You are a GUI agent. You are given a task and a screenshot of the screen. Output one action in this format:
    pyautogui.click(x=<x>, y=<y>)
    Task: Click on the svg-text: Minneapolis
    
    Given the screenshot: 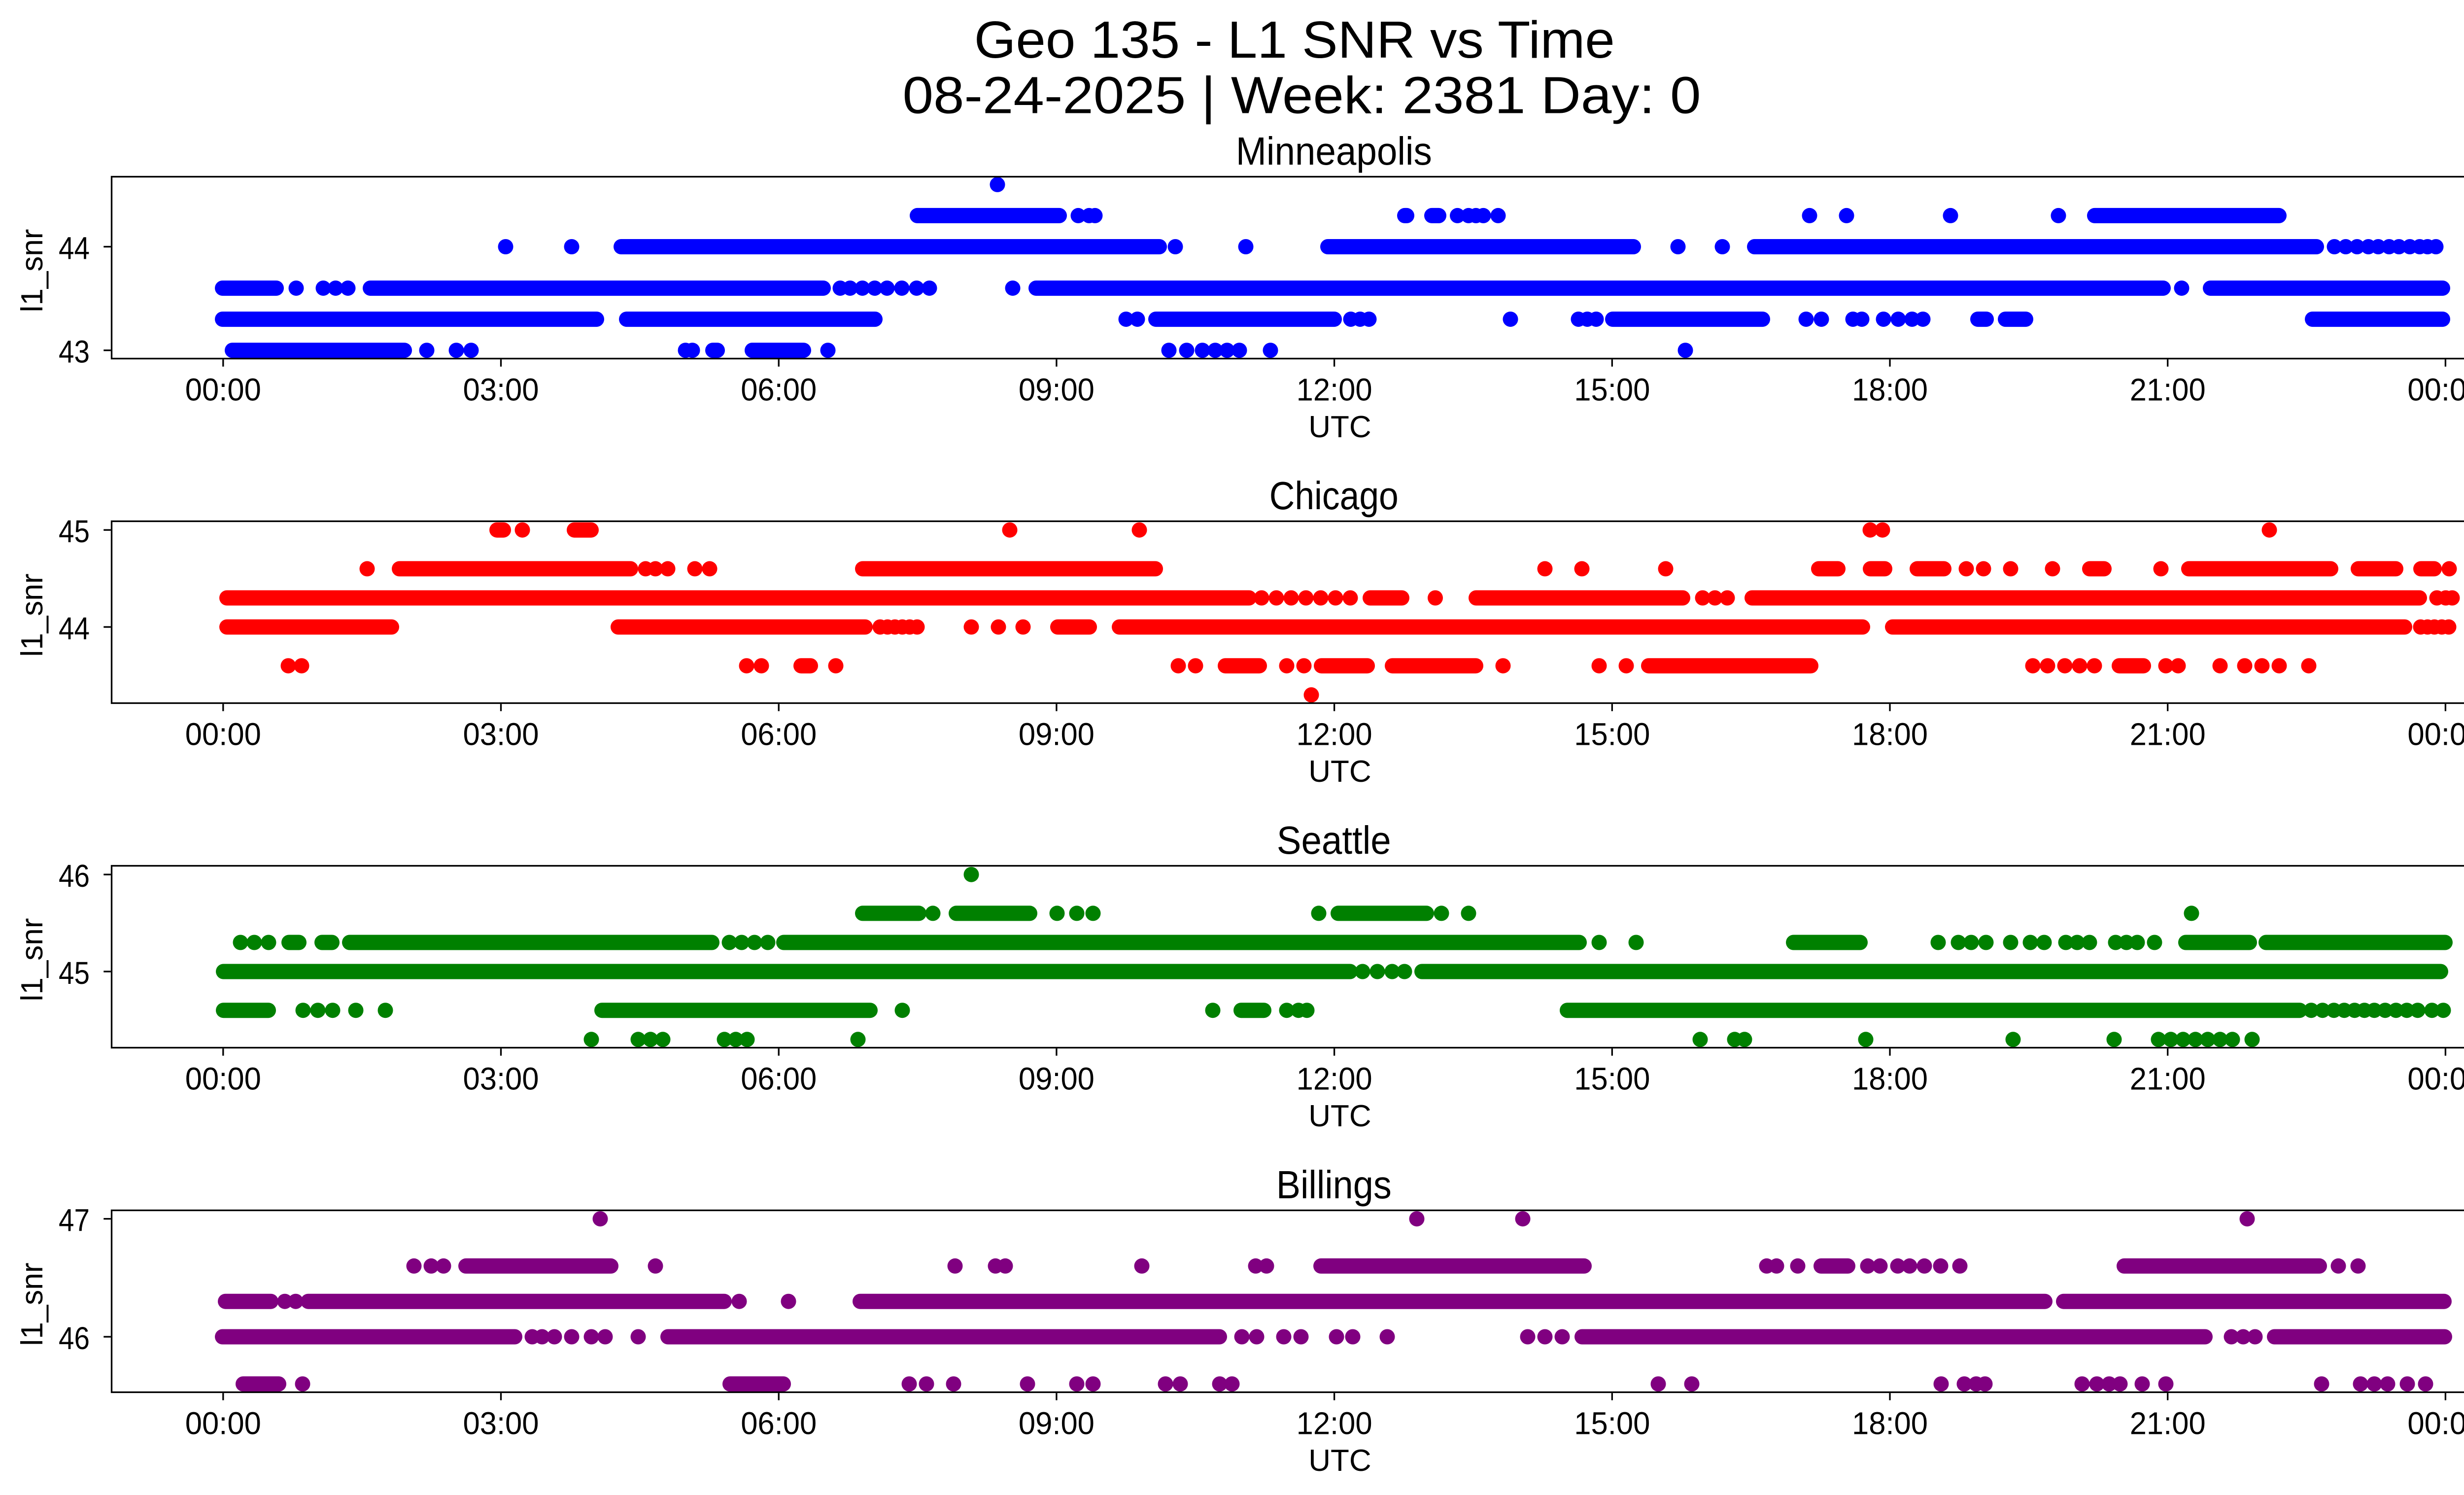 What is the action you would take?
    pyautogui.click(x=1334, y=151)
    